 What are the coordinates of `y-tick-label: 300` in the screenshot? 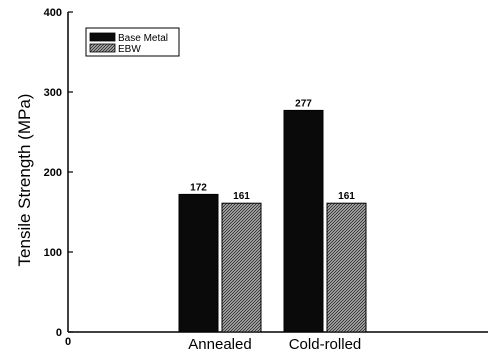 It's located at (53, 93).